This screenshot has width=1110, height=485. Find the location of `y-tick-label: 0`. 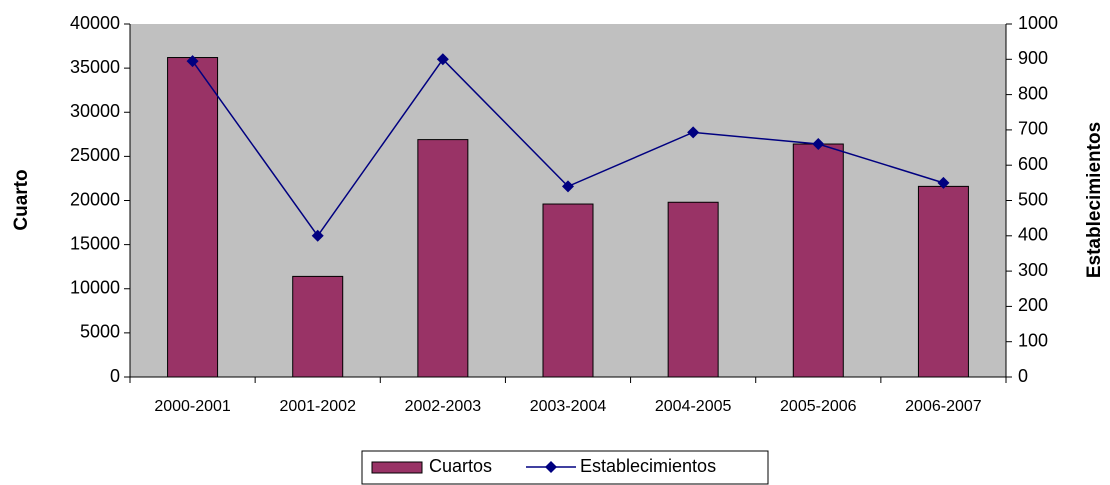

y-tick-label: 0 is located at coordinates (115, 376).